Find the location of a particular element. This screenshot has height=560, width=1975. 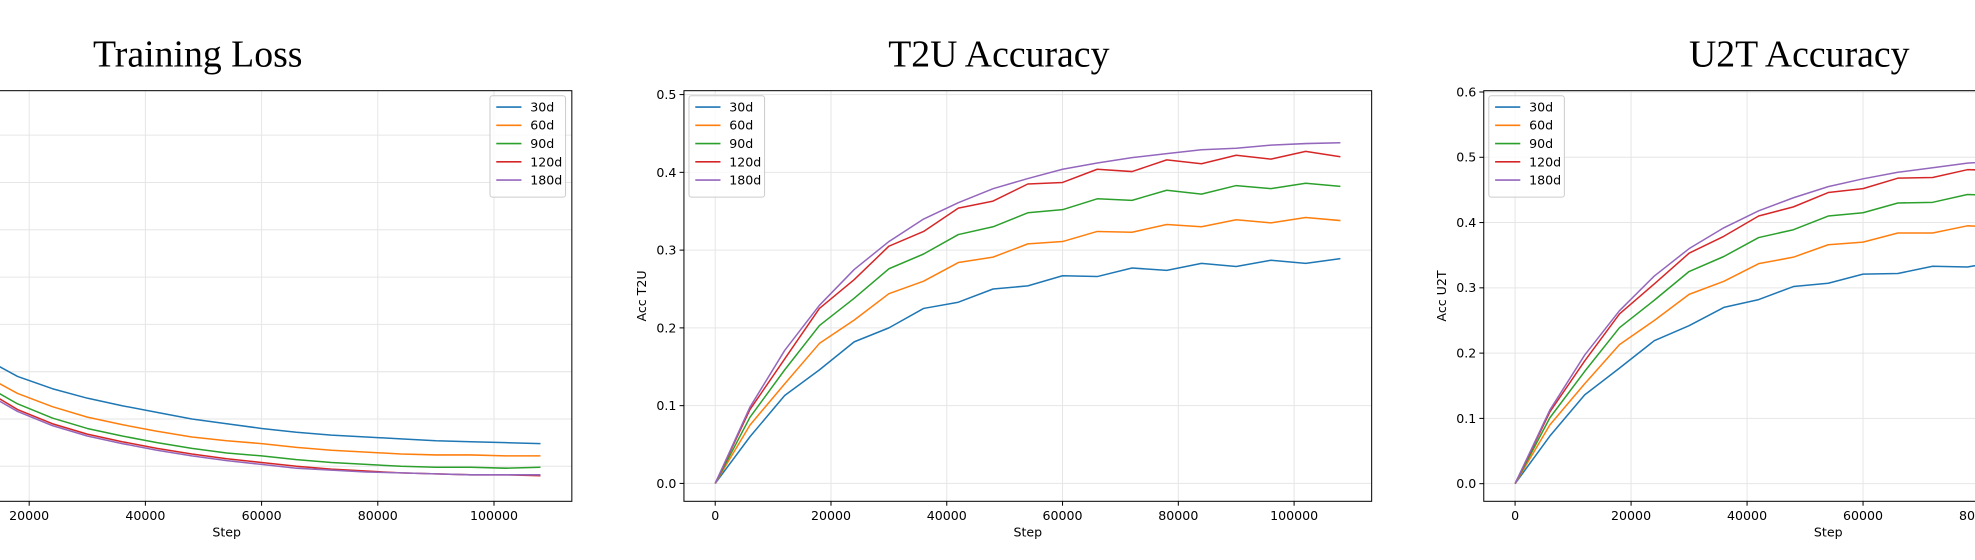

y-axis-label: Acc U2T is located at coordinates (1441, 295).